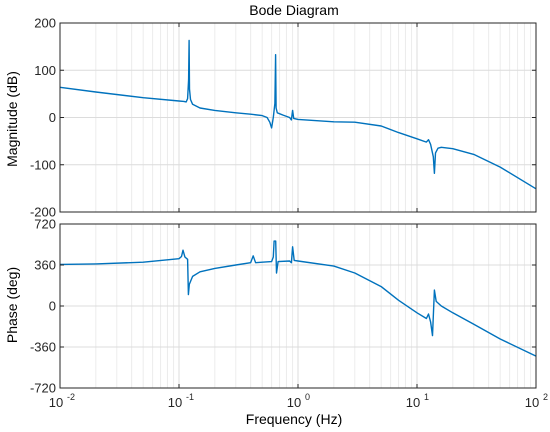 This screenshot has width=550, height=432. Describe the element at coordinates (43, 164) in the screenshot. I see `y-tick-label: -100` at that location.